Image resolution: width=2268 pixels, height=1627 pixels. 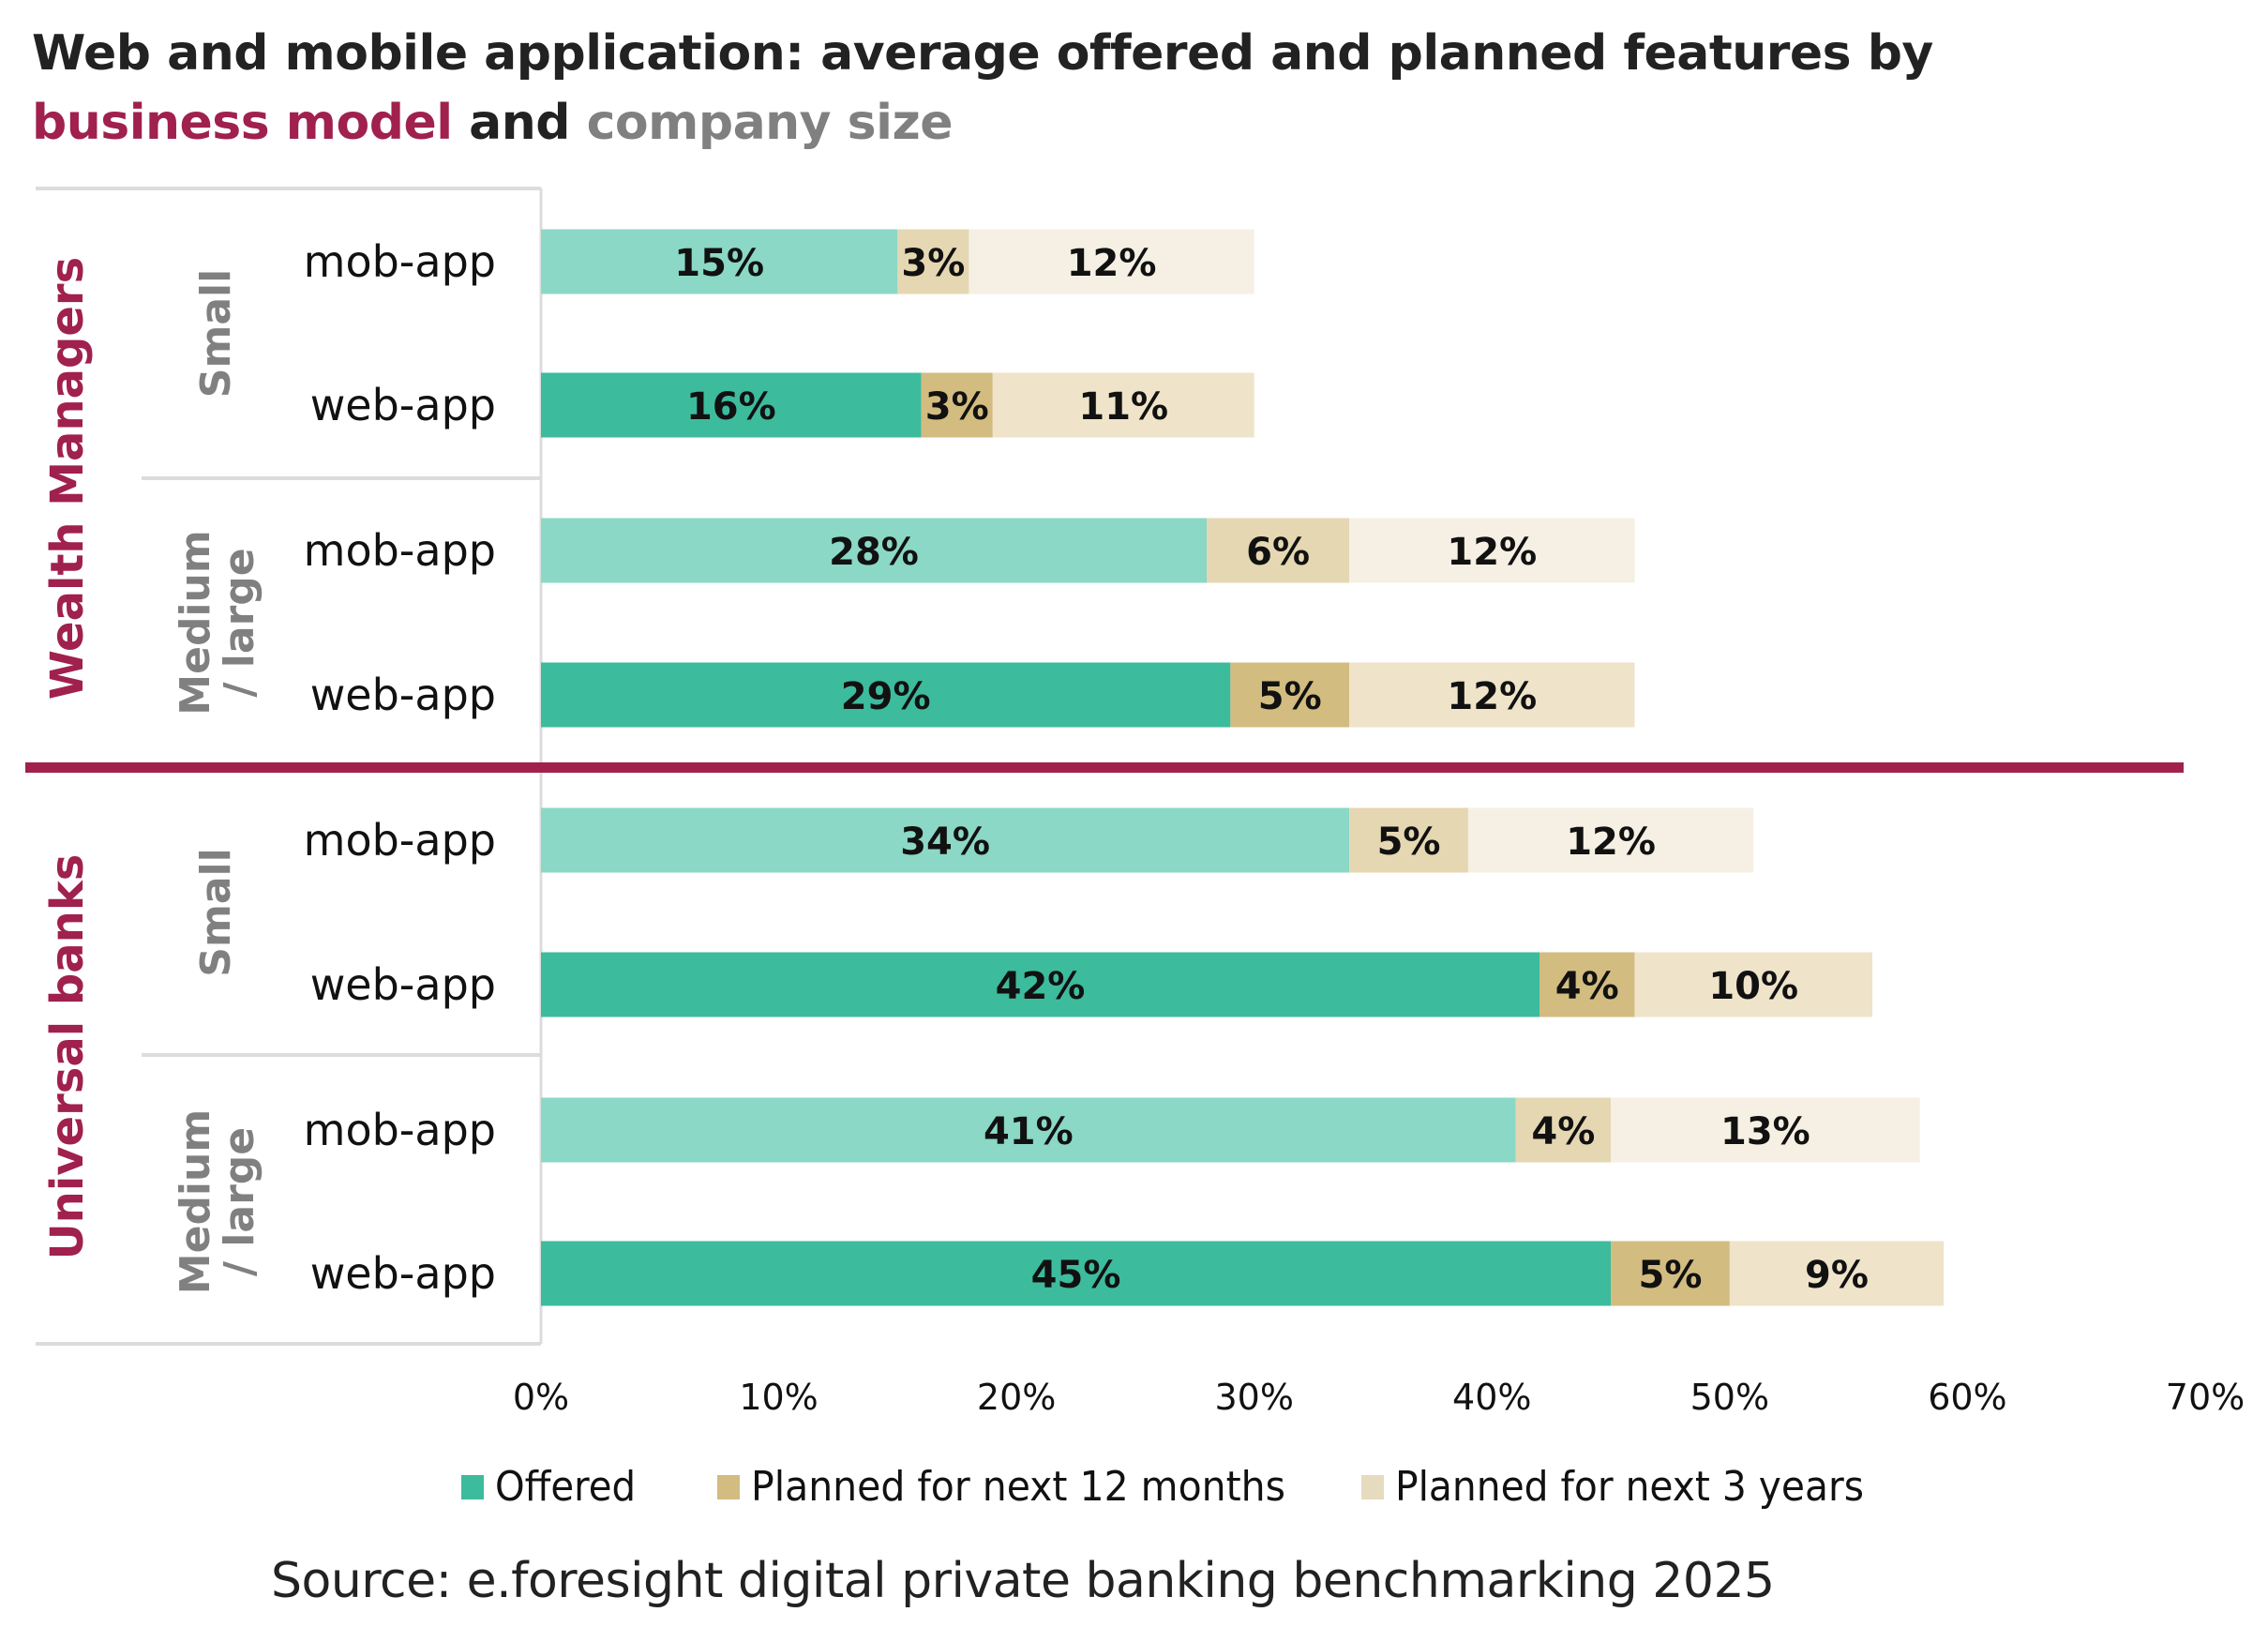 What do you see at coordinates (1104, 767) in the screenshot?
I see `group-separator` at bounding box center [1104, 767].